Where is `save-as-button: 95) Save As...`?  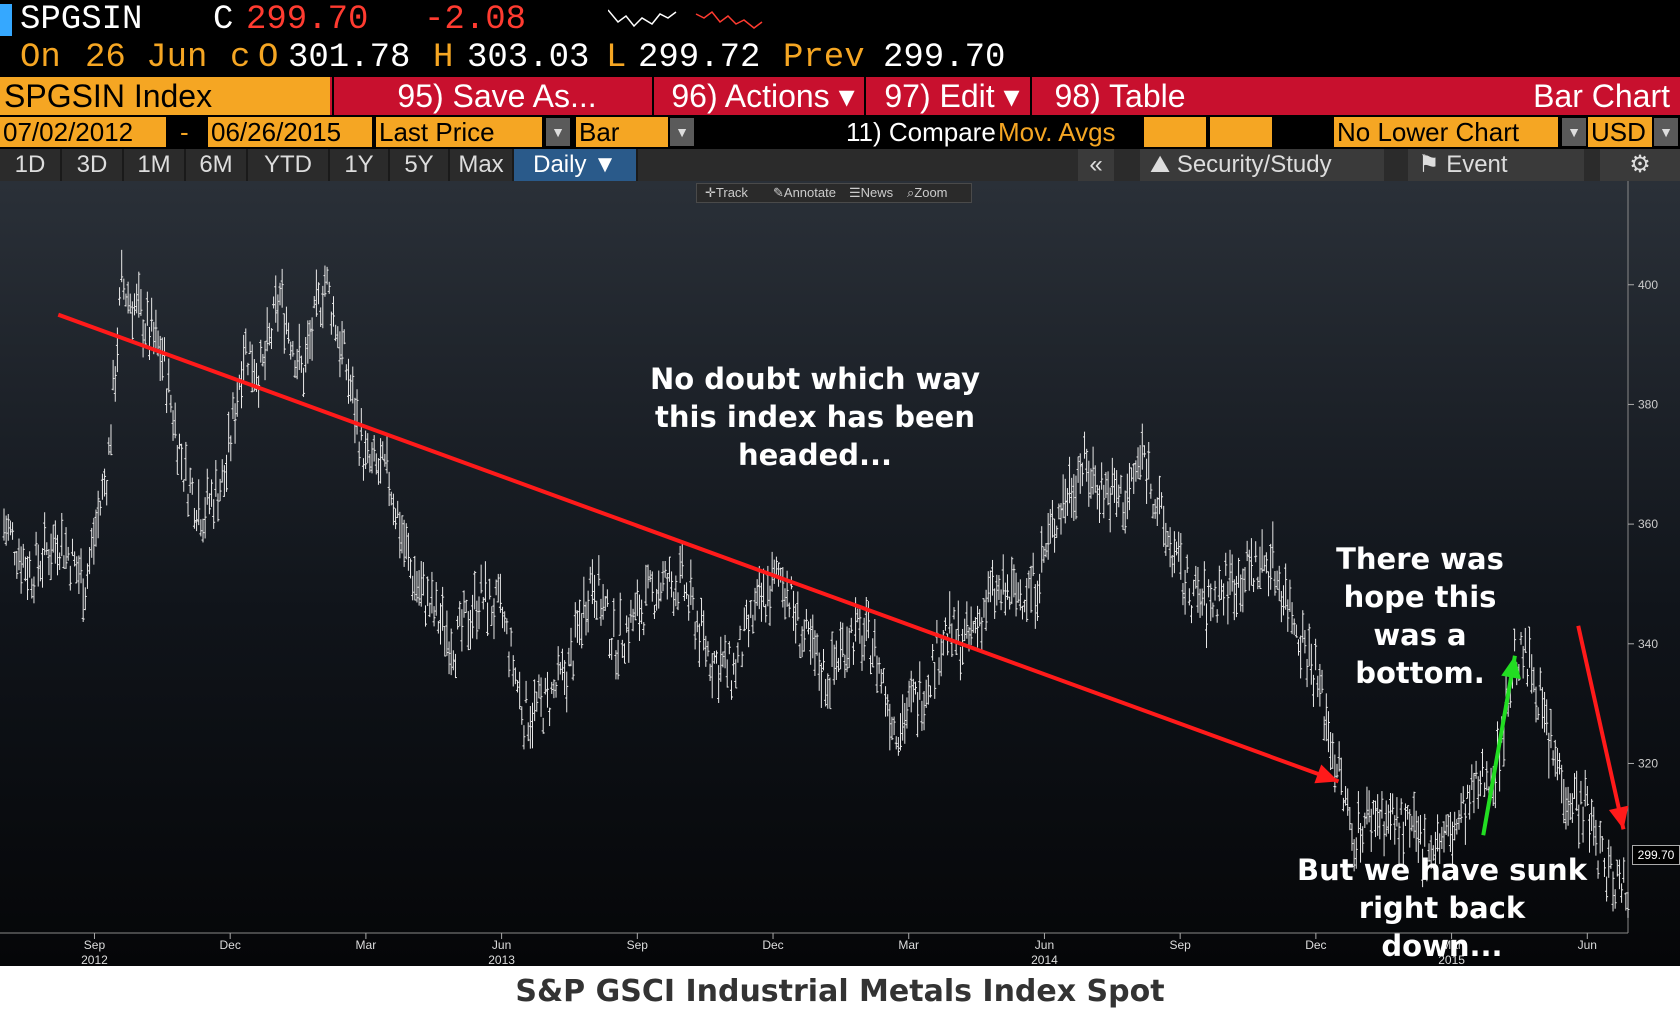
save-as-button: 95) Save As... is located at coordinates (492, 96).